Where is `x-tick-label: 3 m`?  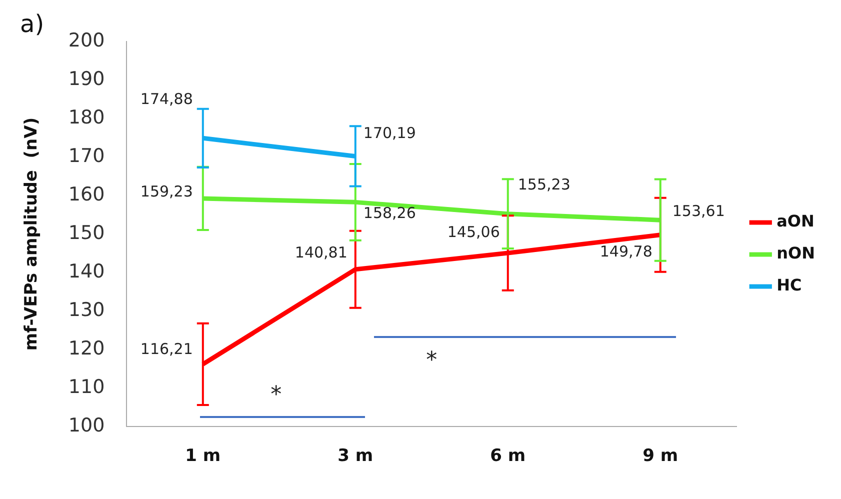 x-tick-label: 3 m is located at coordinates (356, 456).